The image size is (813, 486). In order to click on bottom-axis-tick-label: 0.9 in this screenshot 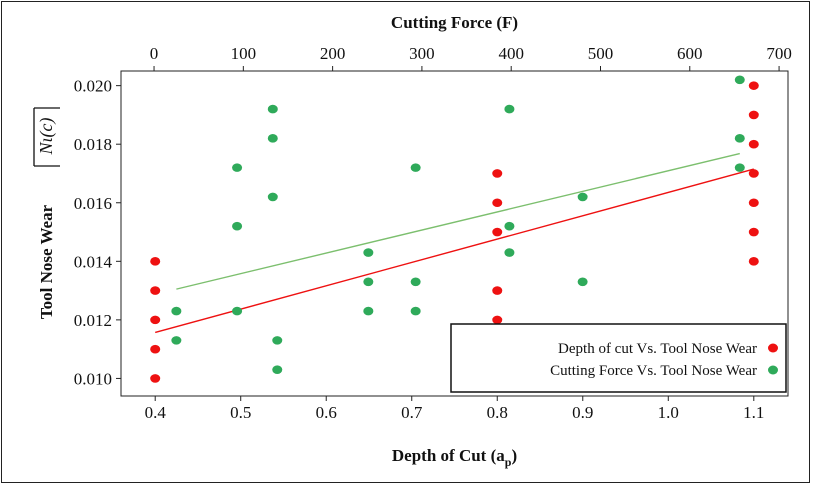, I will do `click(582, 412)`.